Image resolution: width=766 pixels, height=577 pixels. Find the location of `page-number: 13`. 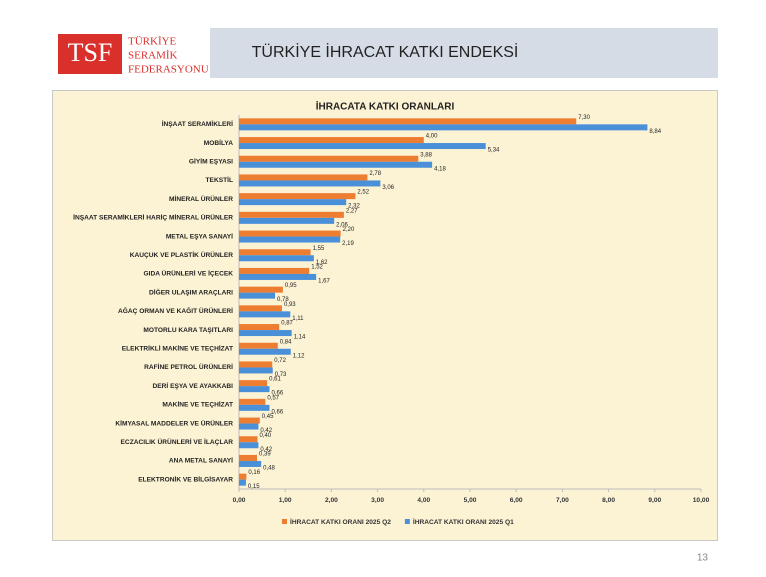

page-number: 13 is located at coordinates (703, 558).